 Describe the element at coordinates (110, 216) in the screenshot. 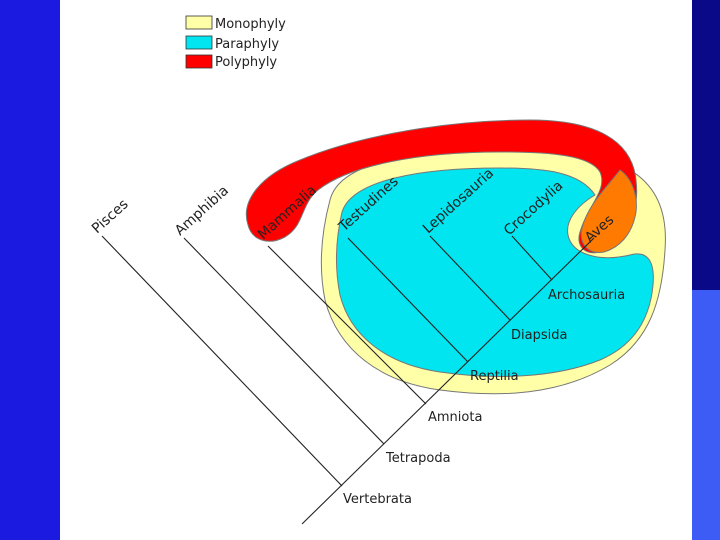

I see `taxon-label-pisces: Pisces` at that location.